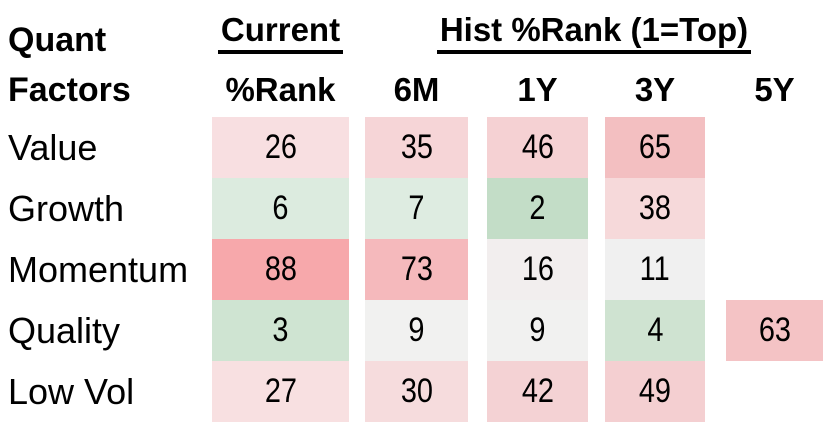  What do you see at coordinates (69, 90) in the screenshot?
I see `table-title-line2: Factors` at bounding box center [69, 90].